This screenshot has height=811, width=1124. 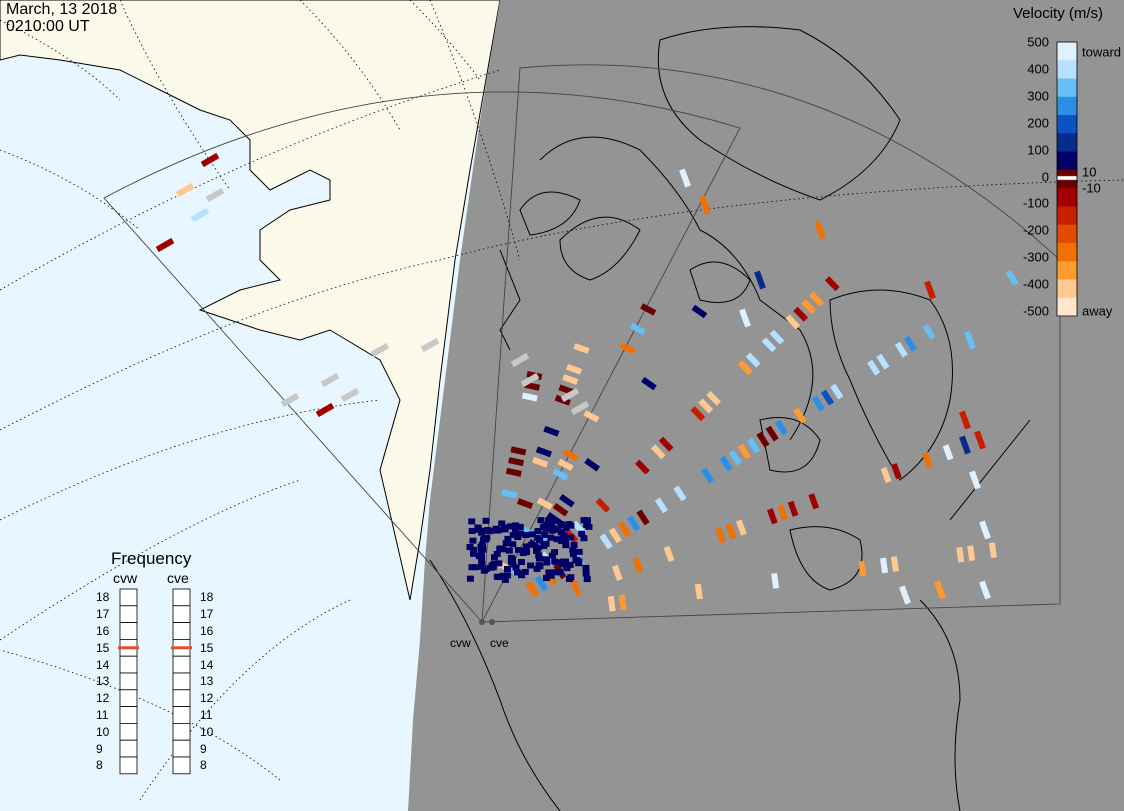 I want to click on velocity-tick-label: -400, so click(x=1035, y=284).